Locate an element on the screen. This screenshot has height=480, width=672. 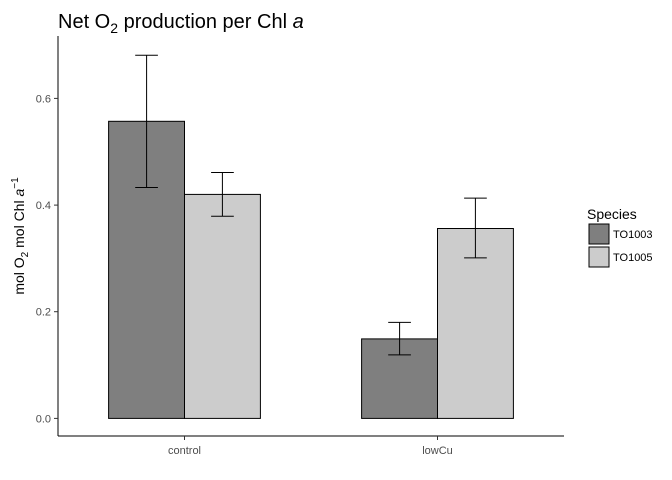
x-tick-label: control is located at coordinates (184, 451).